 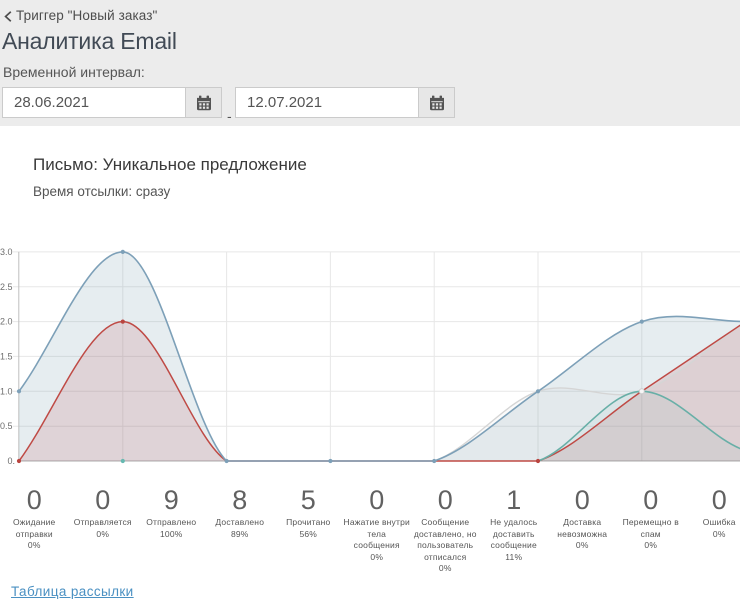 What do you see at coordinates (6, 322) in the screenshot?
I see `svg-text: 2.0` at bounding box center [6, 322].